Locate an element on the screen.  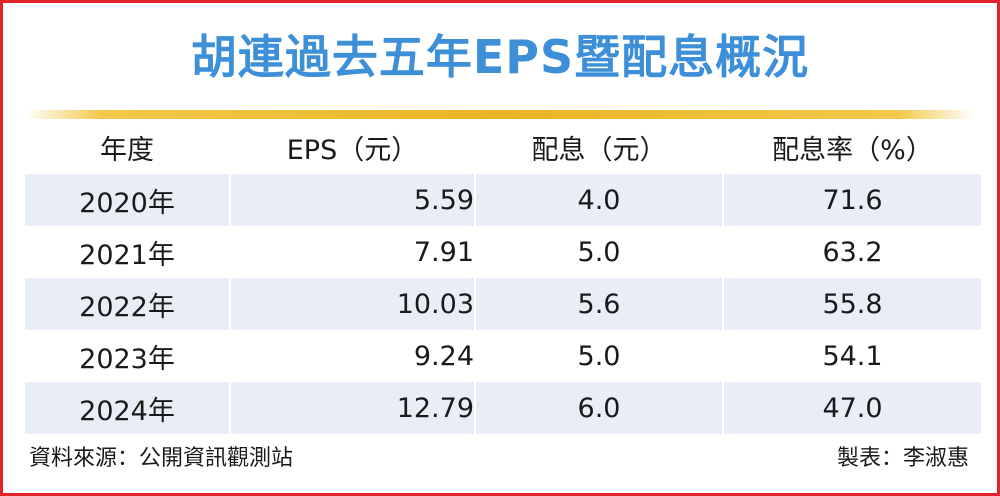
table-row: 2023年 9.24 5.0 54.1 is located at coordinates (503, 356).